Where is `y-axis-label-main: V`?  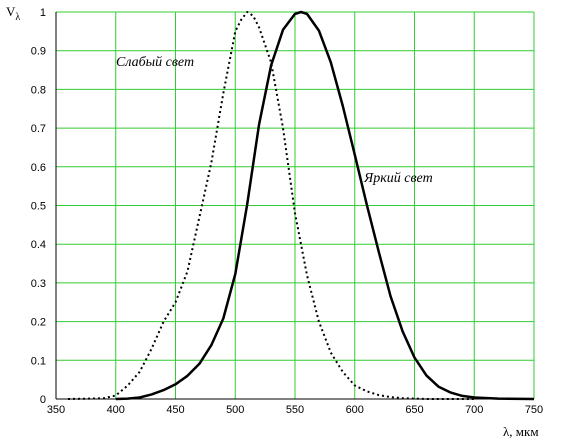 y-axis-label-main: V is located at coordinates (11, 11).